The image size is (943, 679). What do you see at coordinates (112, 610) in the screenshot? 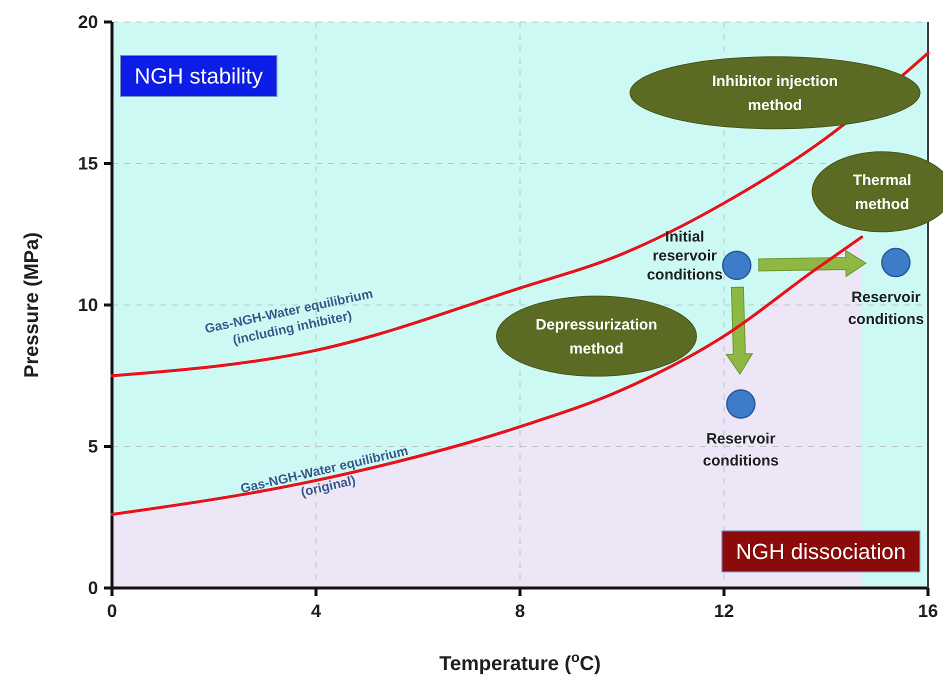
I see `x-tick-label: 0` at bounding box center [112, 610].